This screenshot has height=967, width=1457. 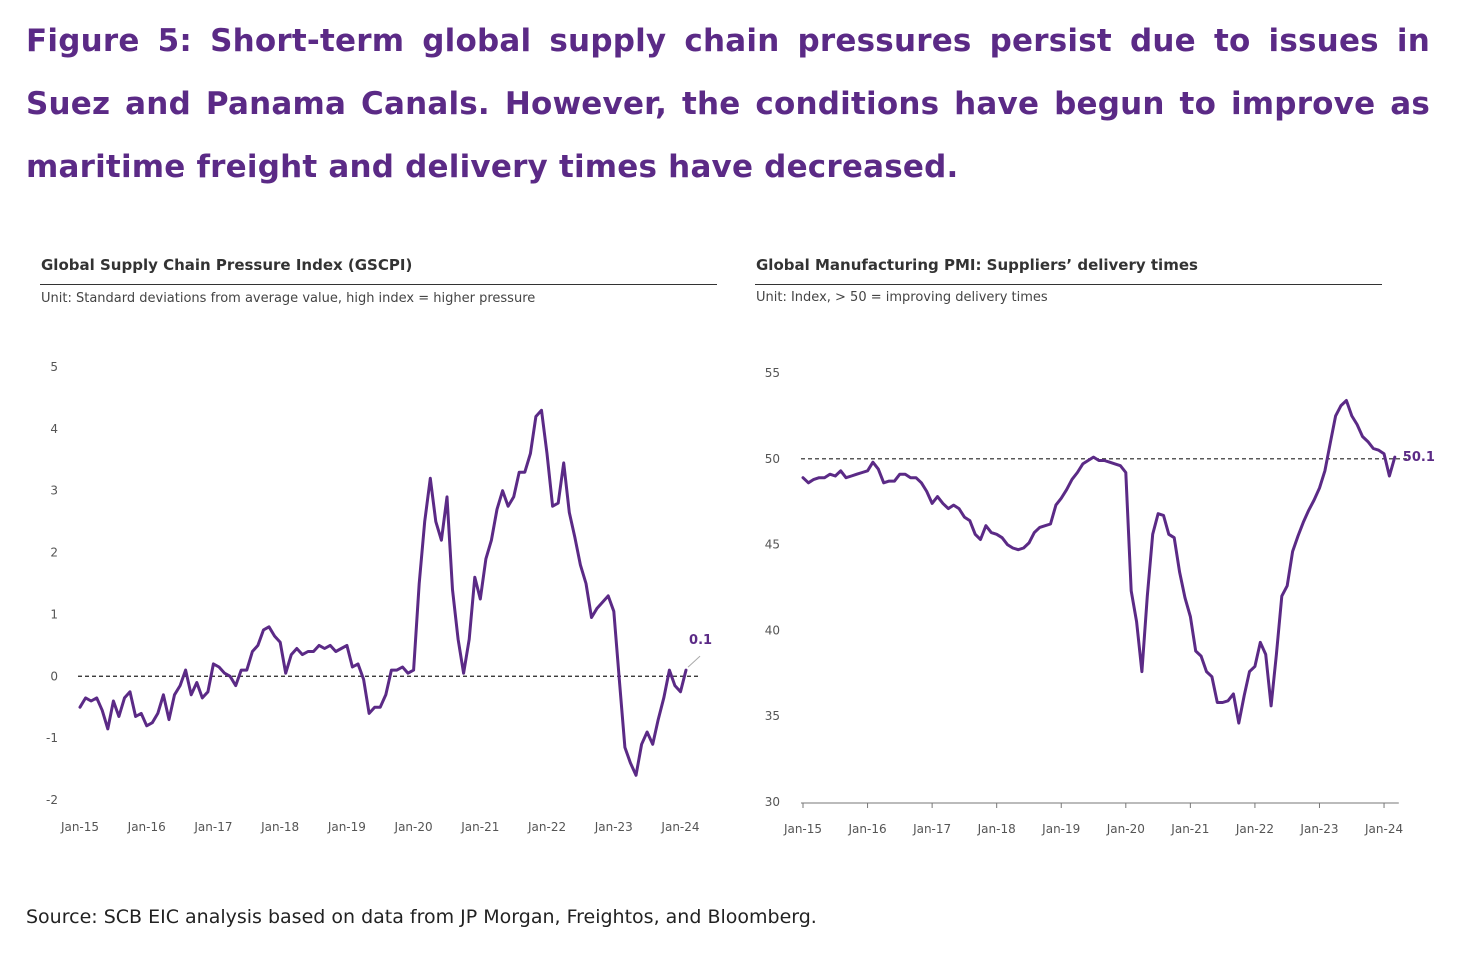 I want to click on end-value-label: 0.1, so click(x=700, y=640).